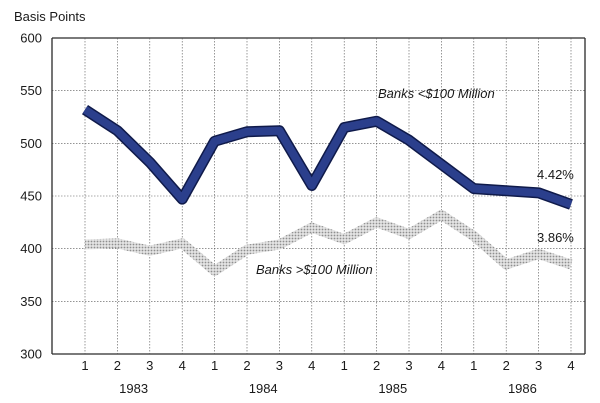 Image resolution: width=600 pixels, height=403 pixels. I want to click on y-tick-label: 450, so click(31, 196).